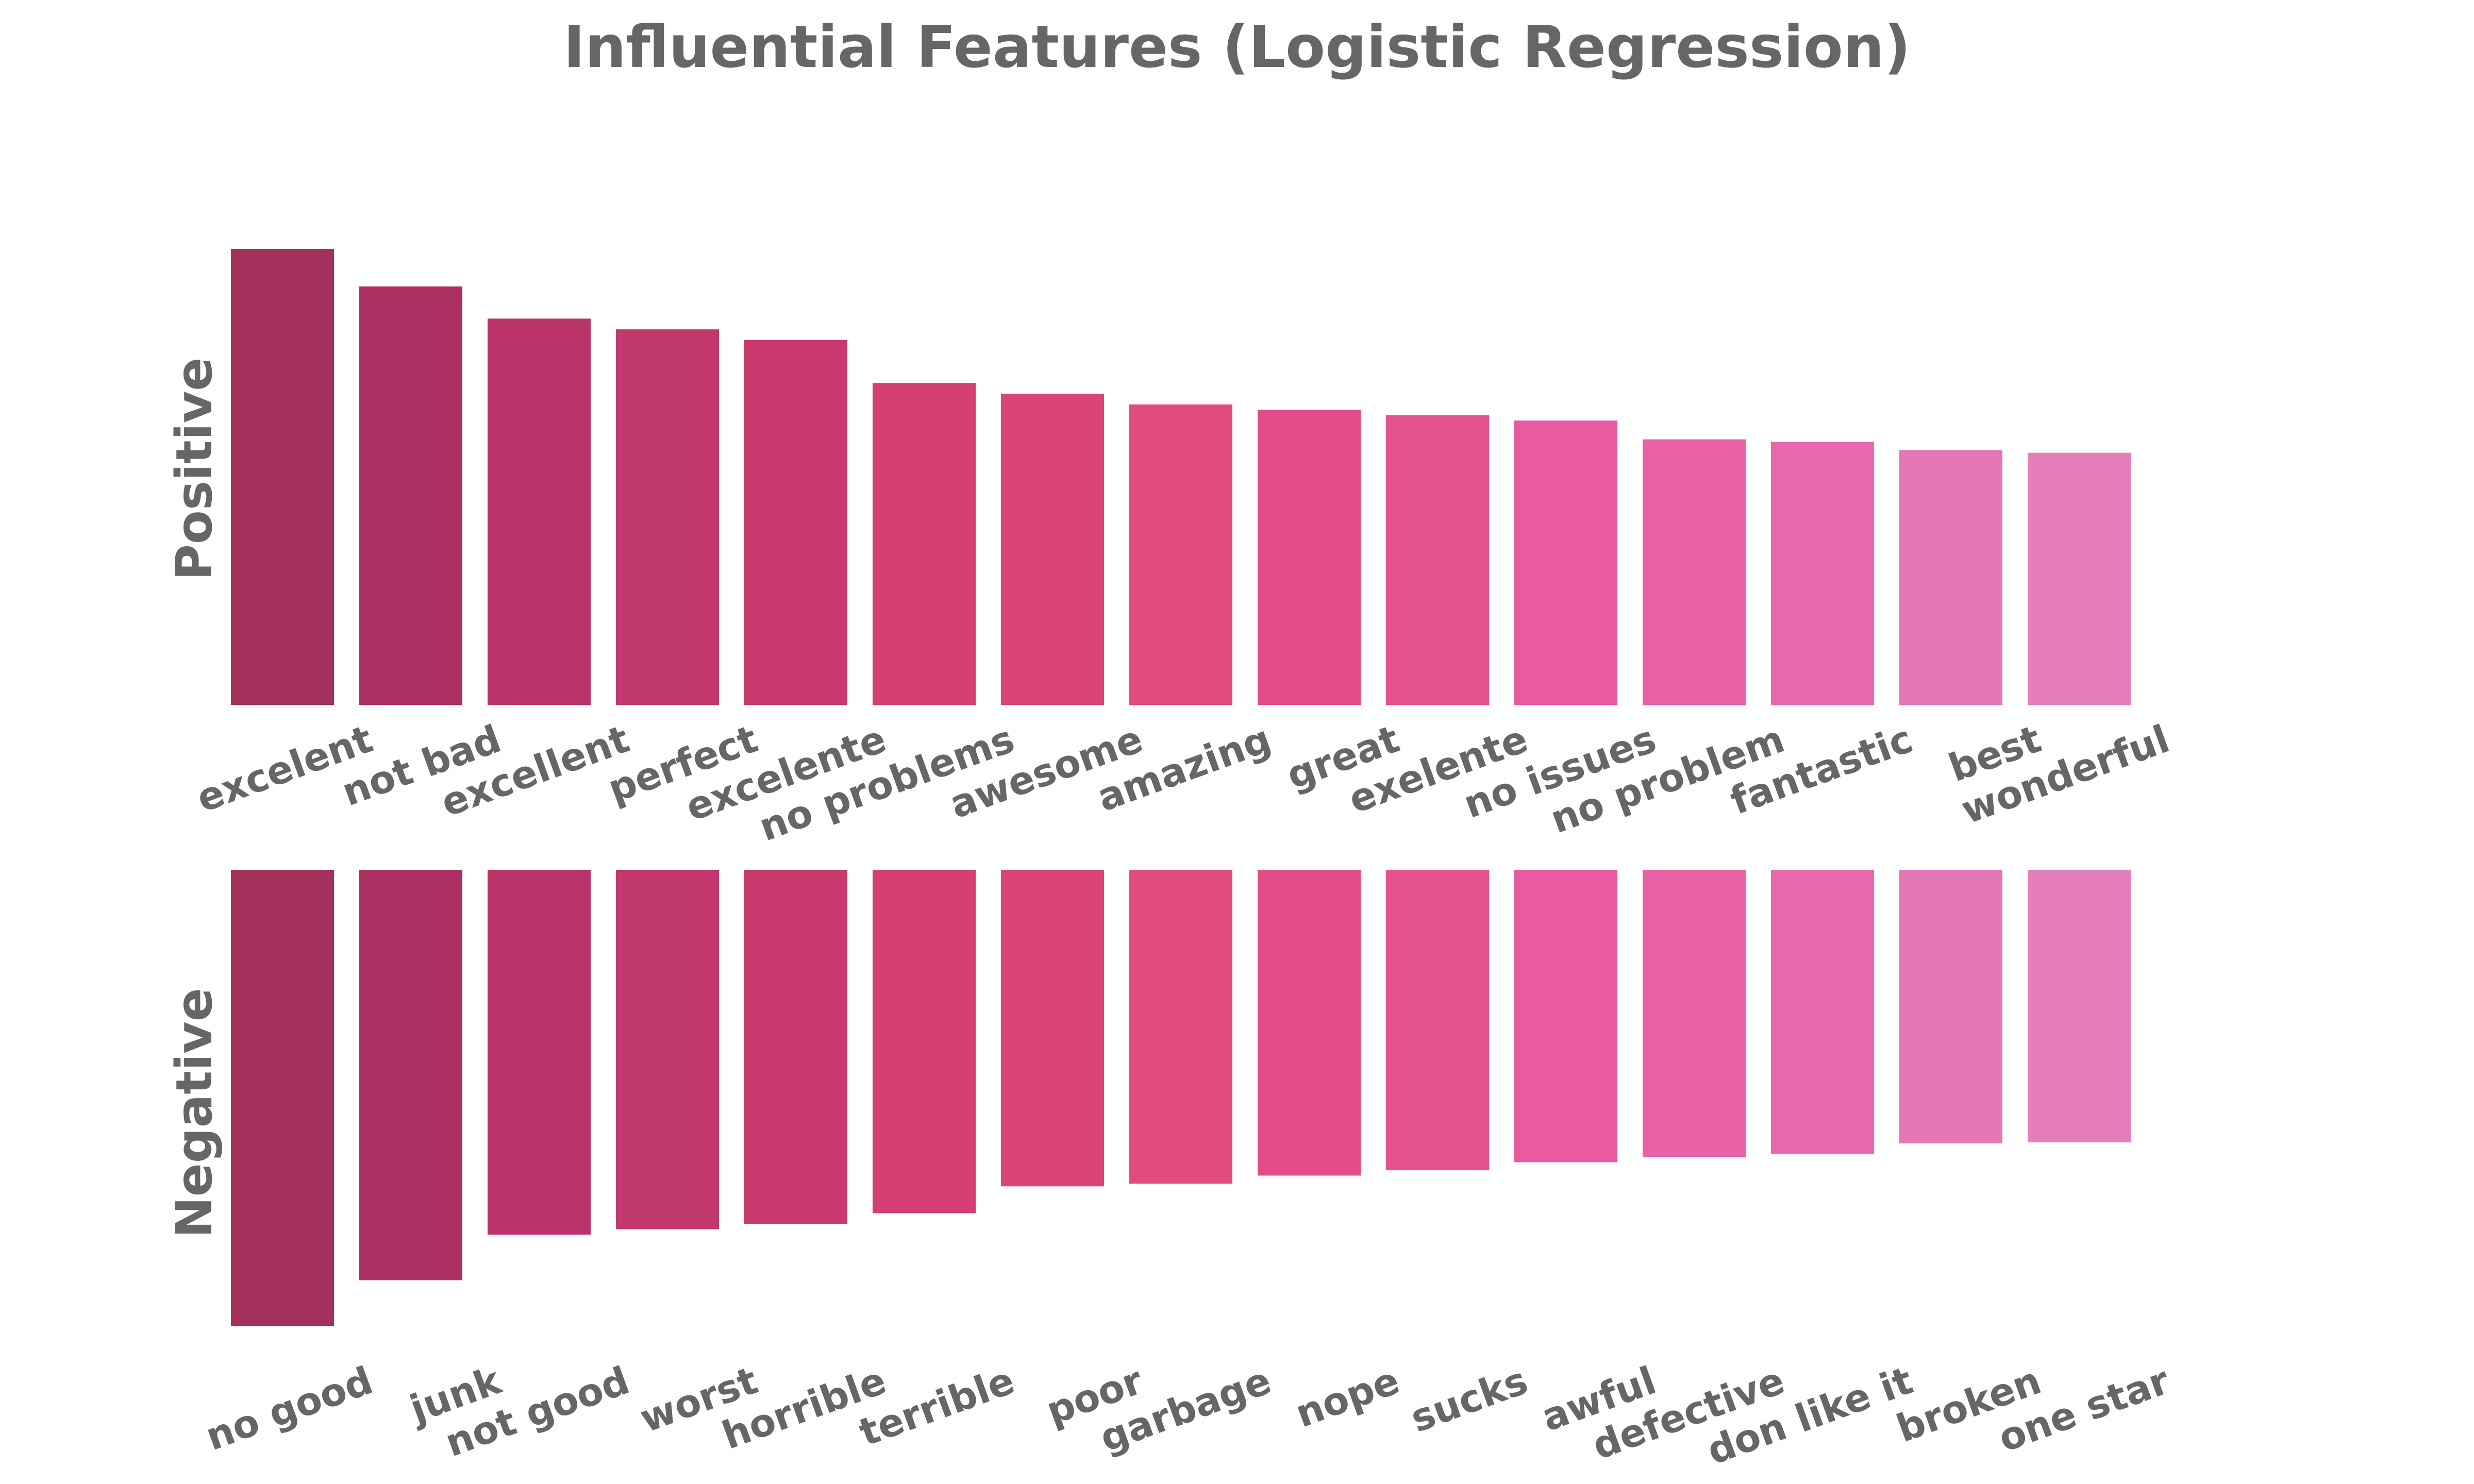 The image size is (2474, 1484). I want to click on negative-tick-label-1: no good, so click(289, 1408).